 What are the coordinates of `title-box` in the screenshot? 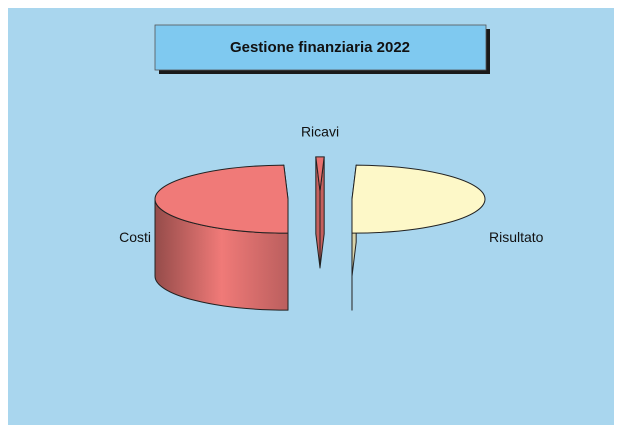 It's located at (320, 47).